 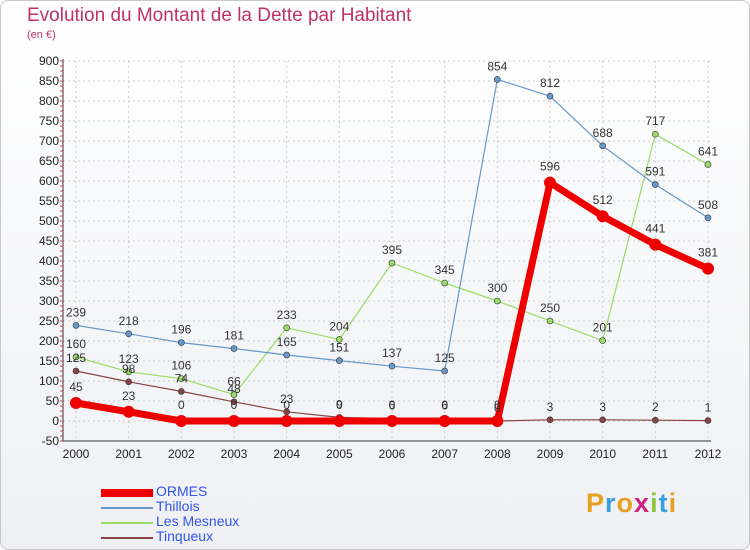 What do you see at coordinates (286, 454) in the screenshot?
I see `x-tick-label: 2004` at bounding box center [286, 454].